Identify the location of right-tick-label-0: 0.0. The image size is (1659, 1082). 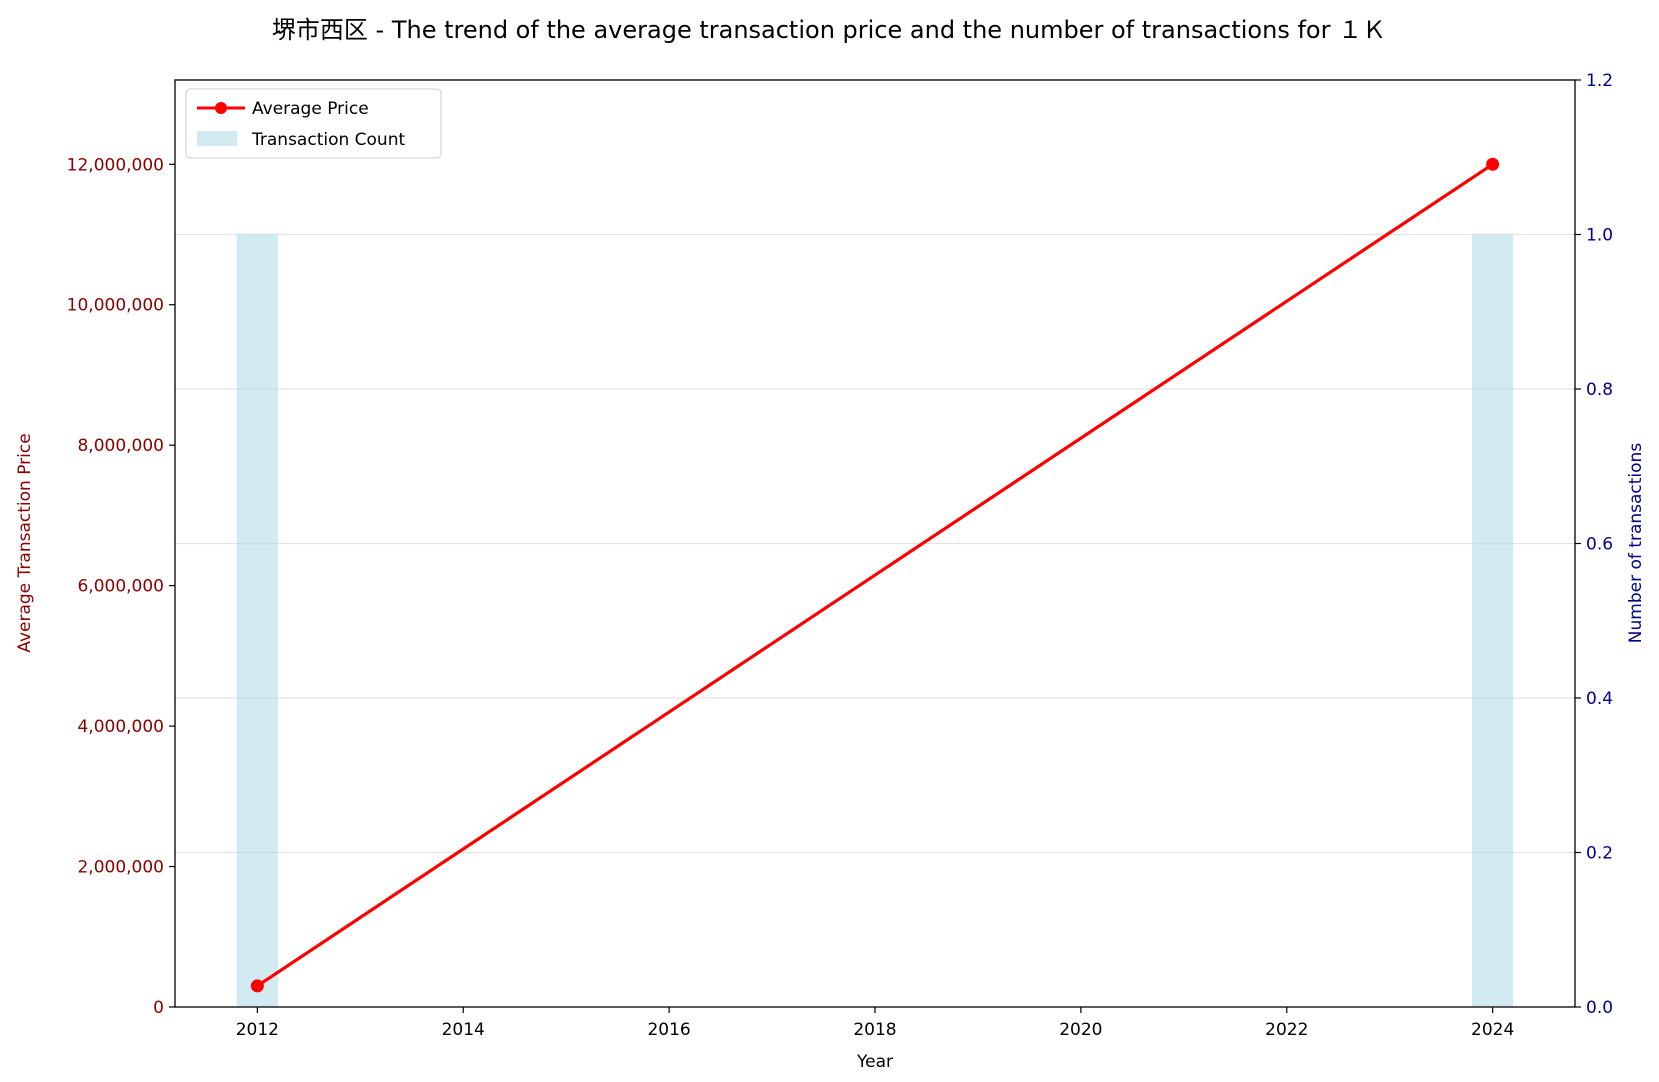
(1599, 1008).